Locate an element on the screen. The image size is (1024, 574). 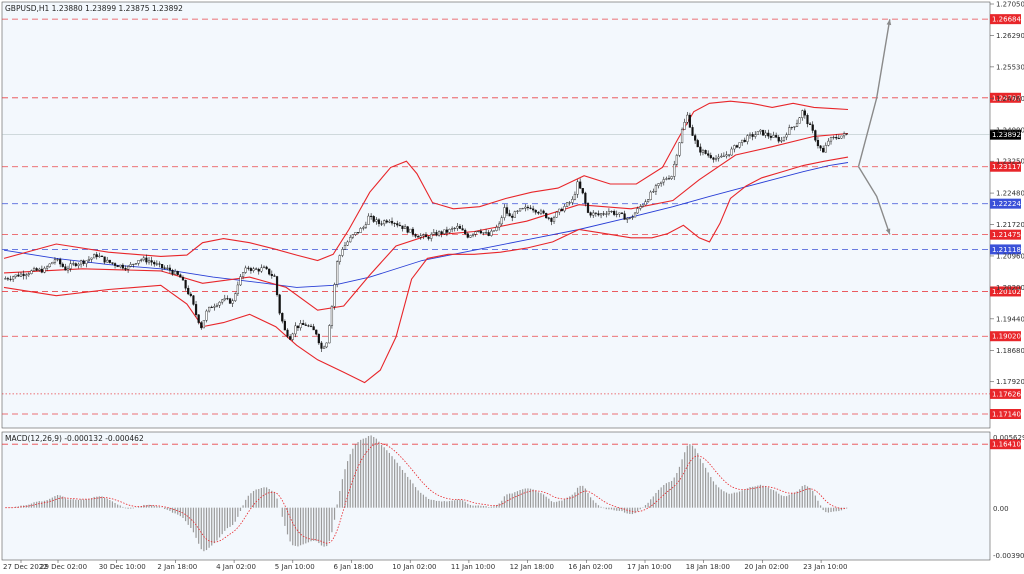
level-label: 1.16410 is located at coordinates (1006, 445).